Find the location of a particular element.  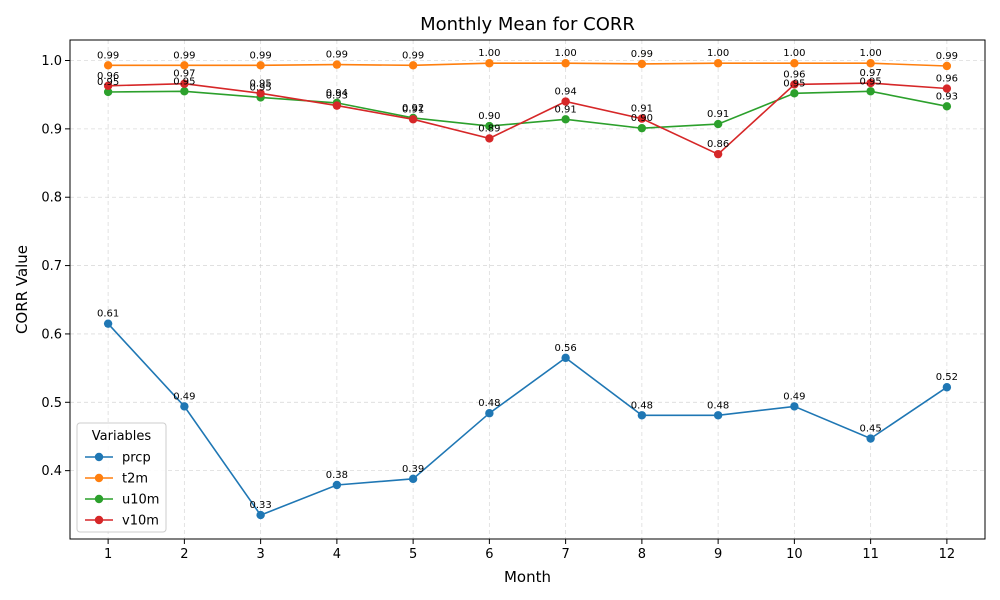

x-tick-label: 1 is located at coordinates (108, 554).